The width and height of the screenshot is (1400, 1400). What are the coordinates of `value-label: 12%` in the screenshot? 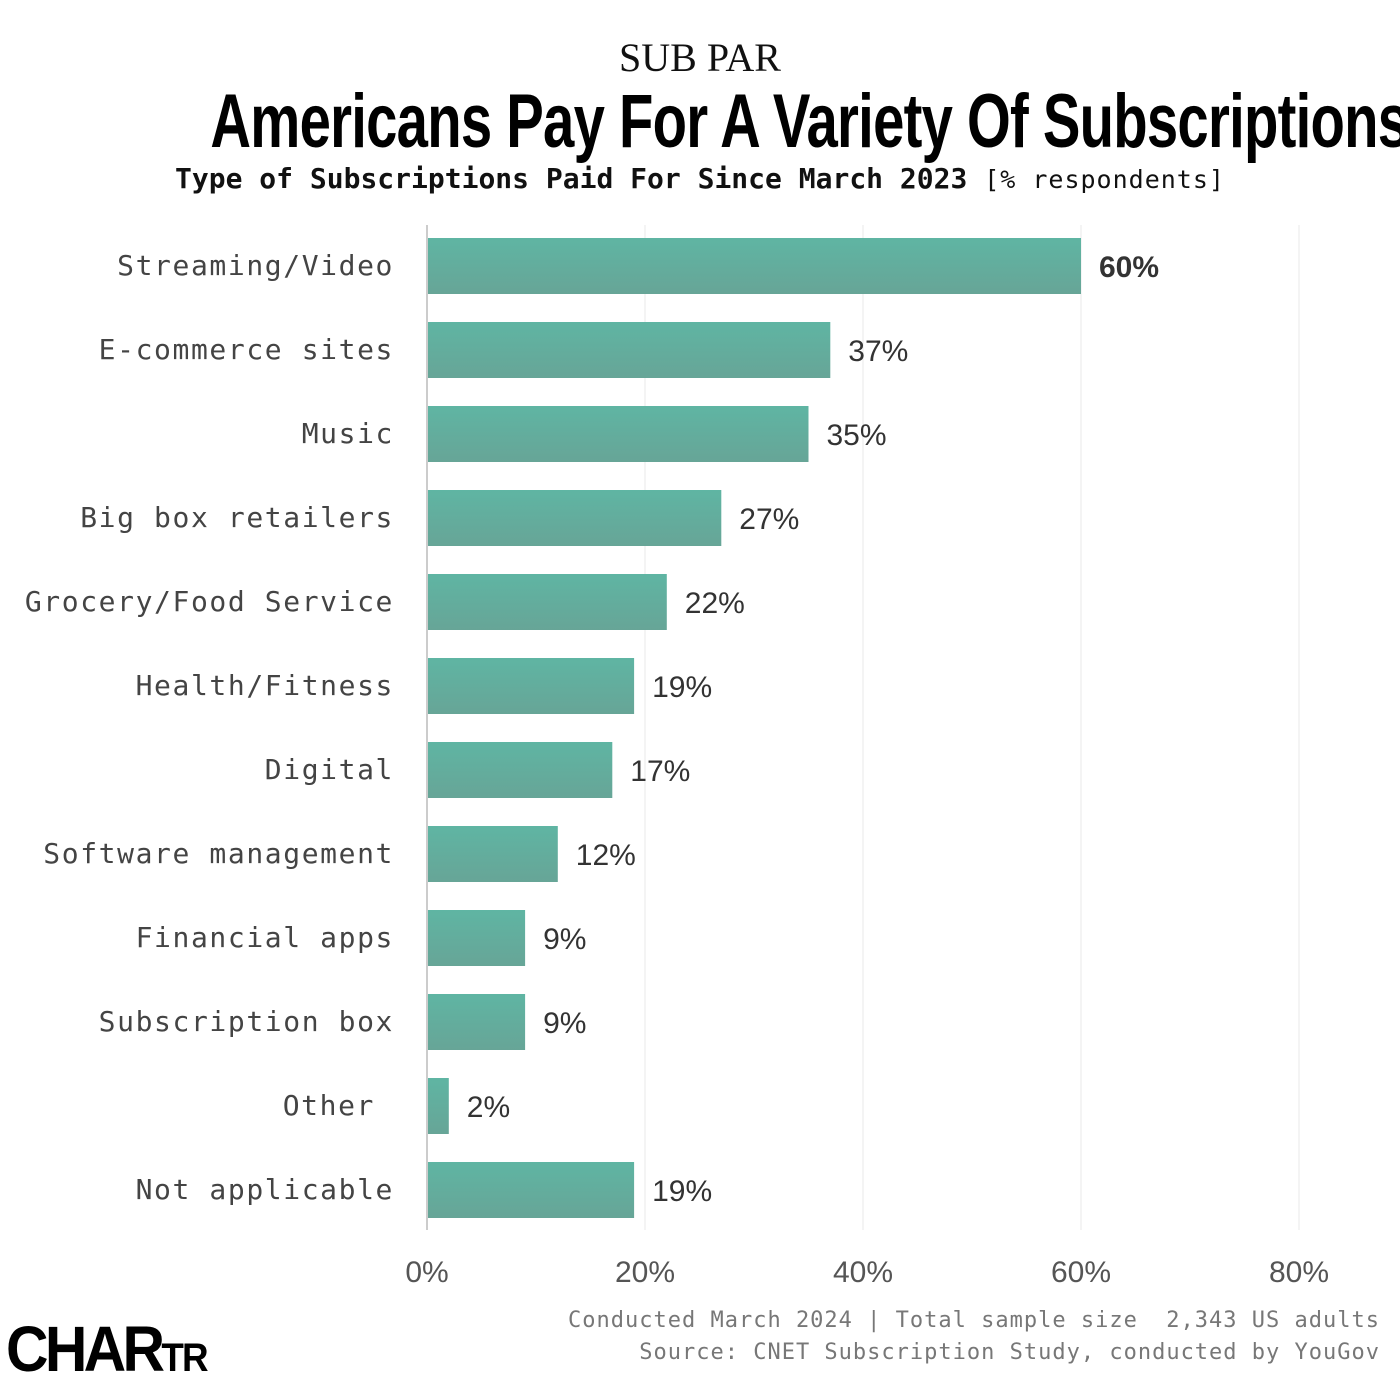 It's located at (606, 855).